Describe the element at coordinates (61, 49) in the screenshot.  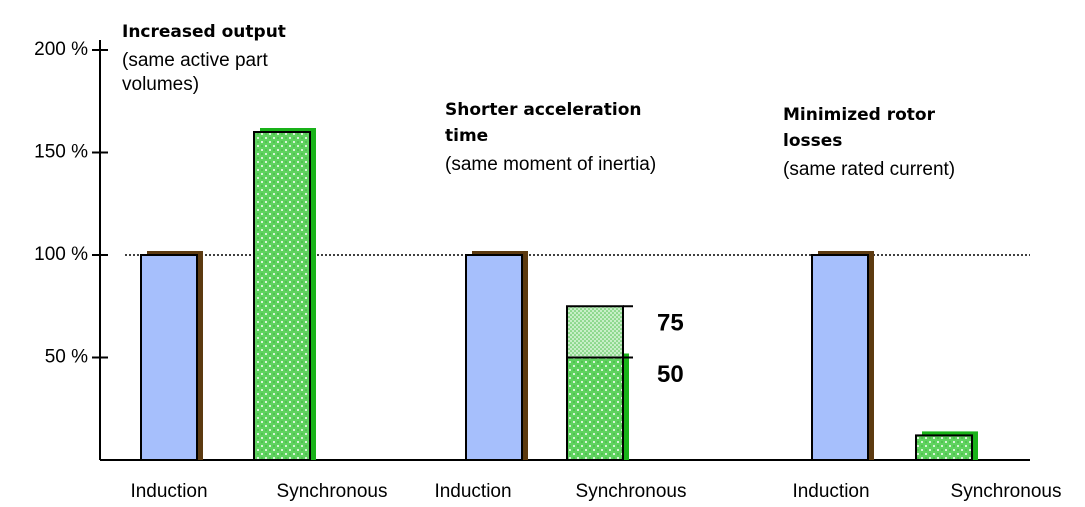
I see `y-tick-label: 200 %` at that location.